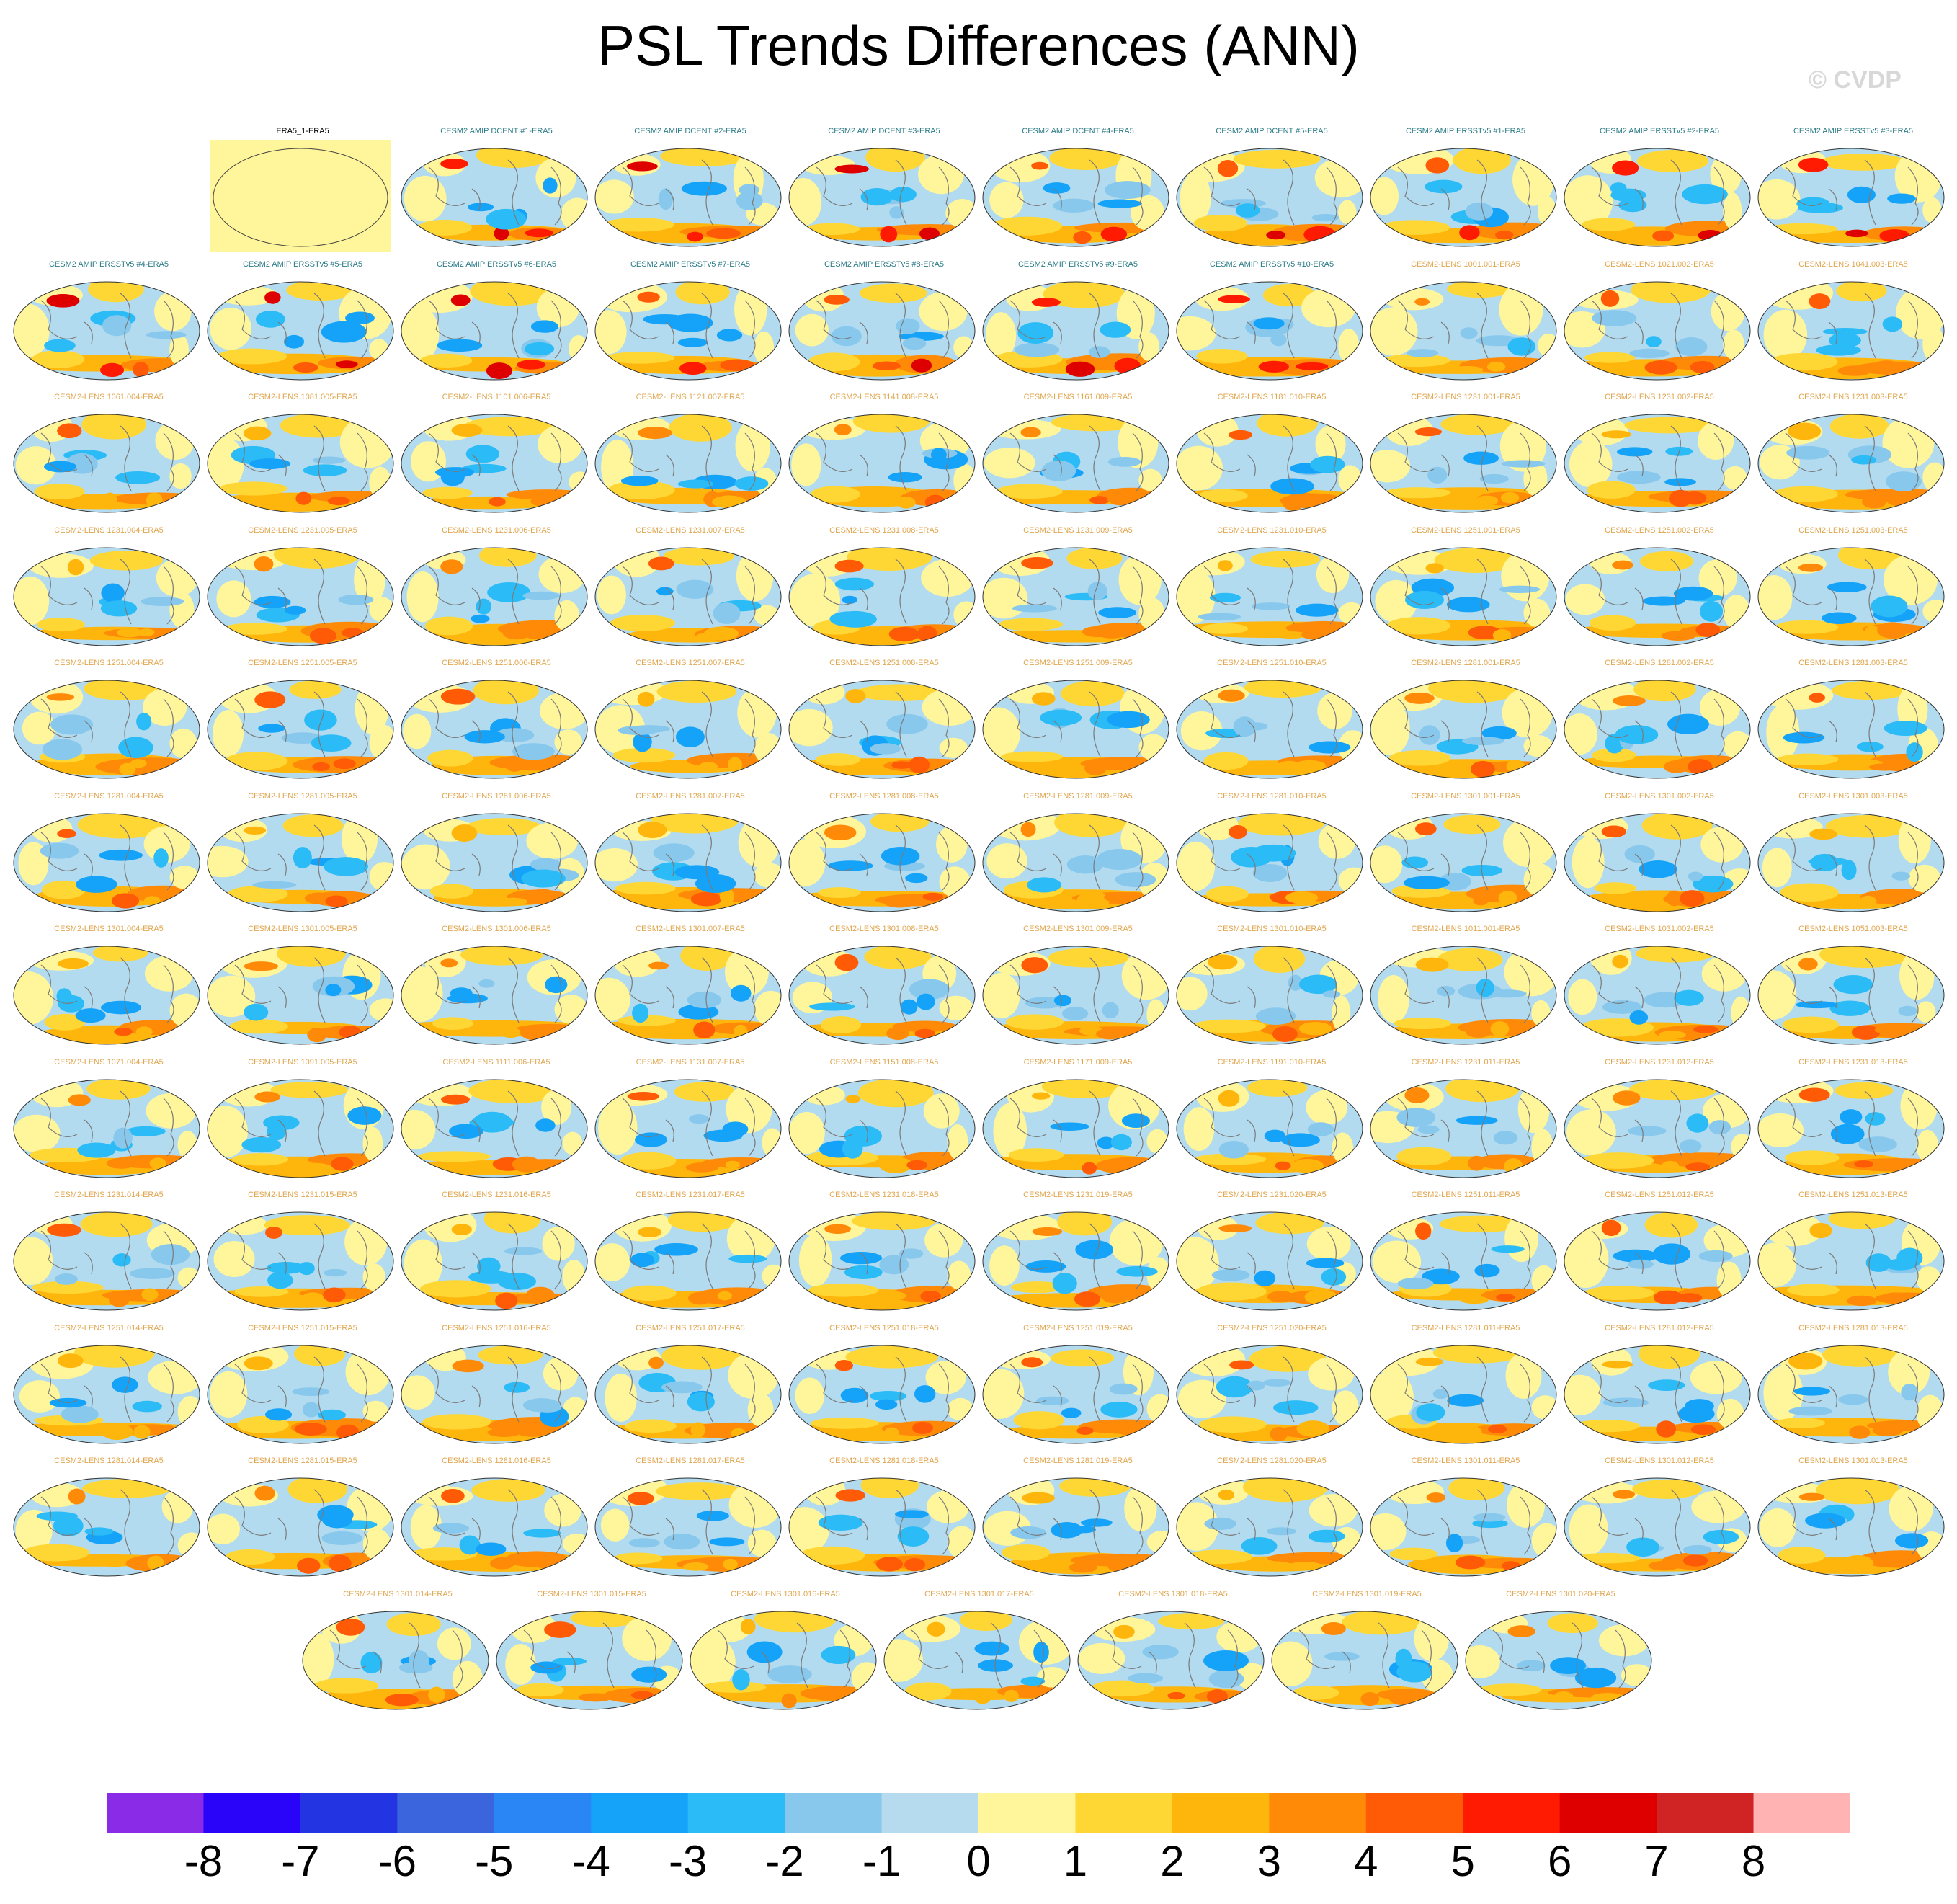 This screenshot has width=1957, height=1904. I want to click on map-panel-label: CESM2-LENS 1181.010-ERA5, so click(1272, 397).